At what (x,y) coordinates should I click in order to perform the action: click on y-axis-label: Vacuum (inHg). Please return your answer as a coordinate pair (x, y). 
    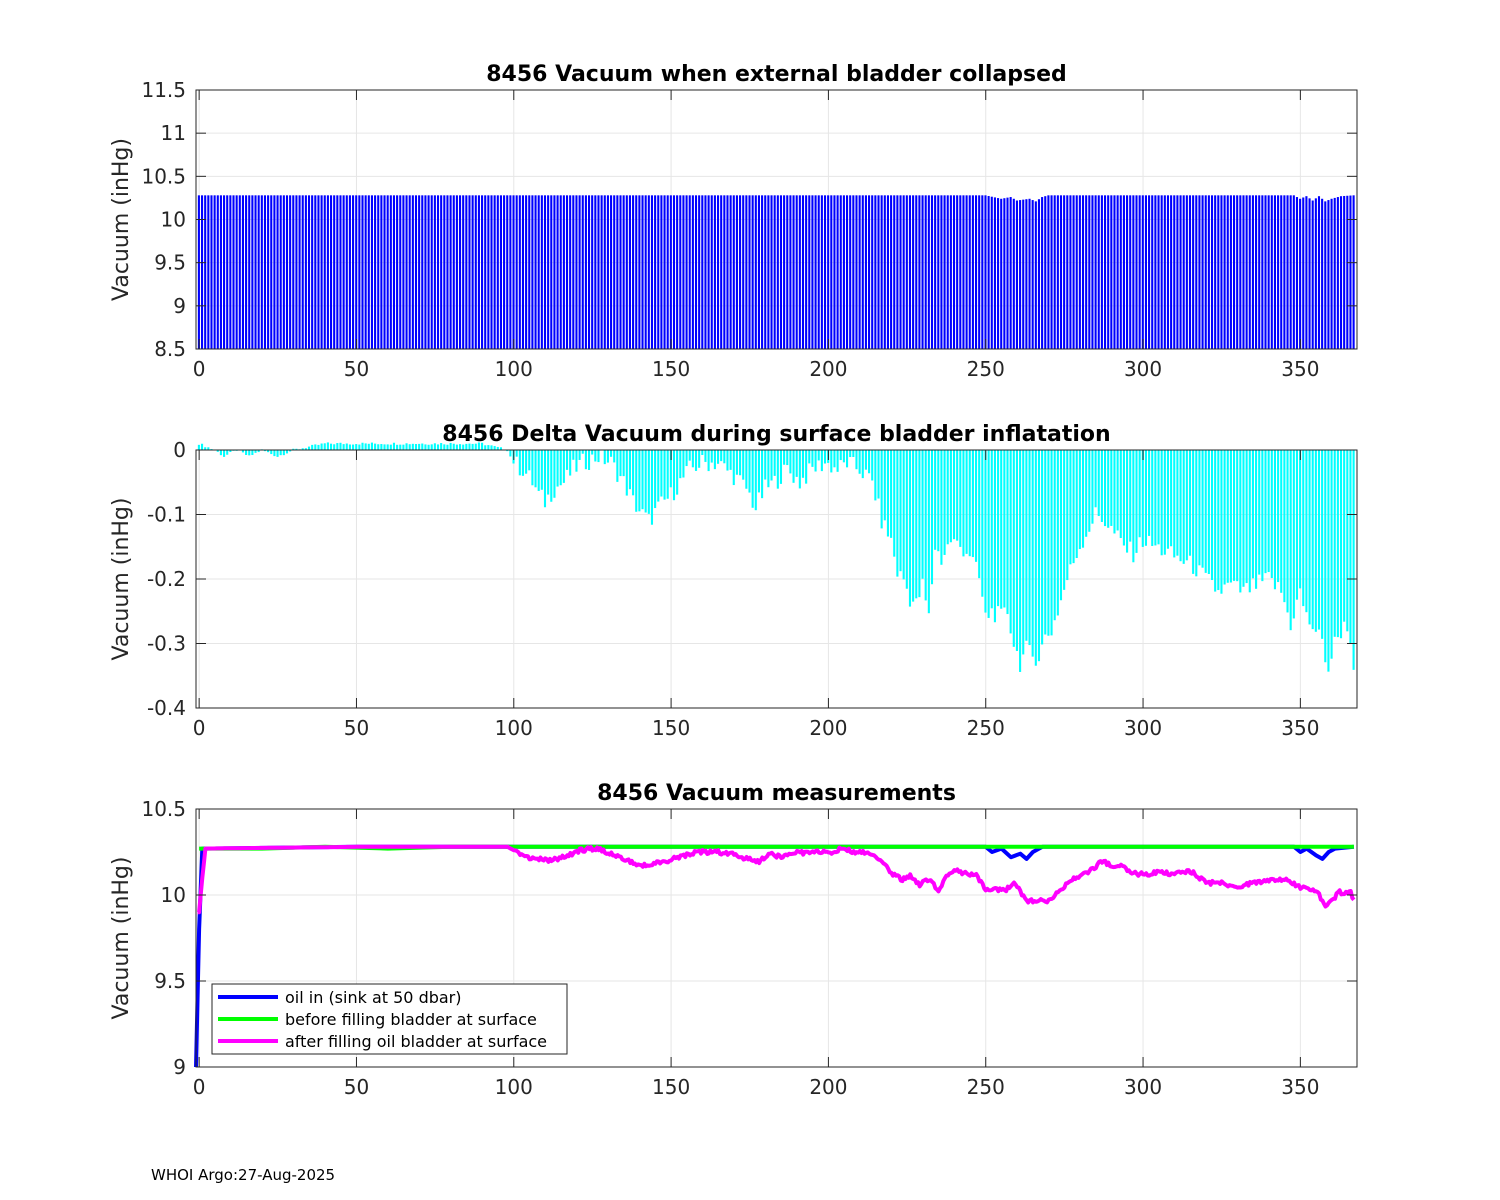
    Looking at the image, I should click on (121, 579).